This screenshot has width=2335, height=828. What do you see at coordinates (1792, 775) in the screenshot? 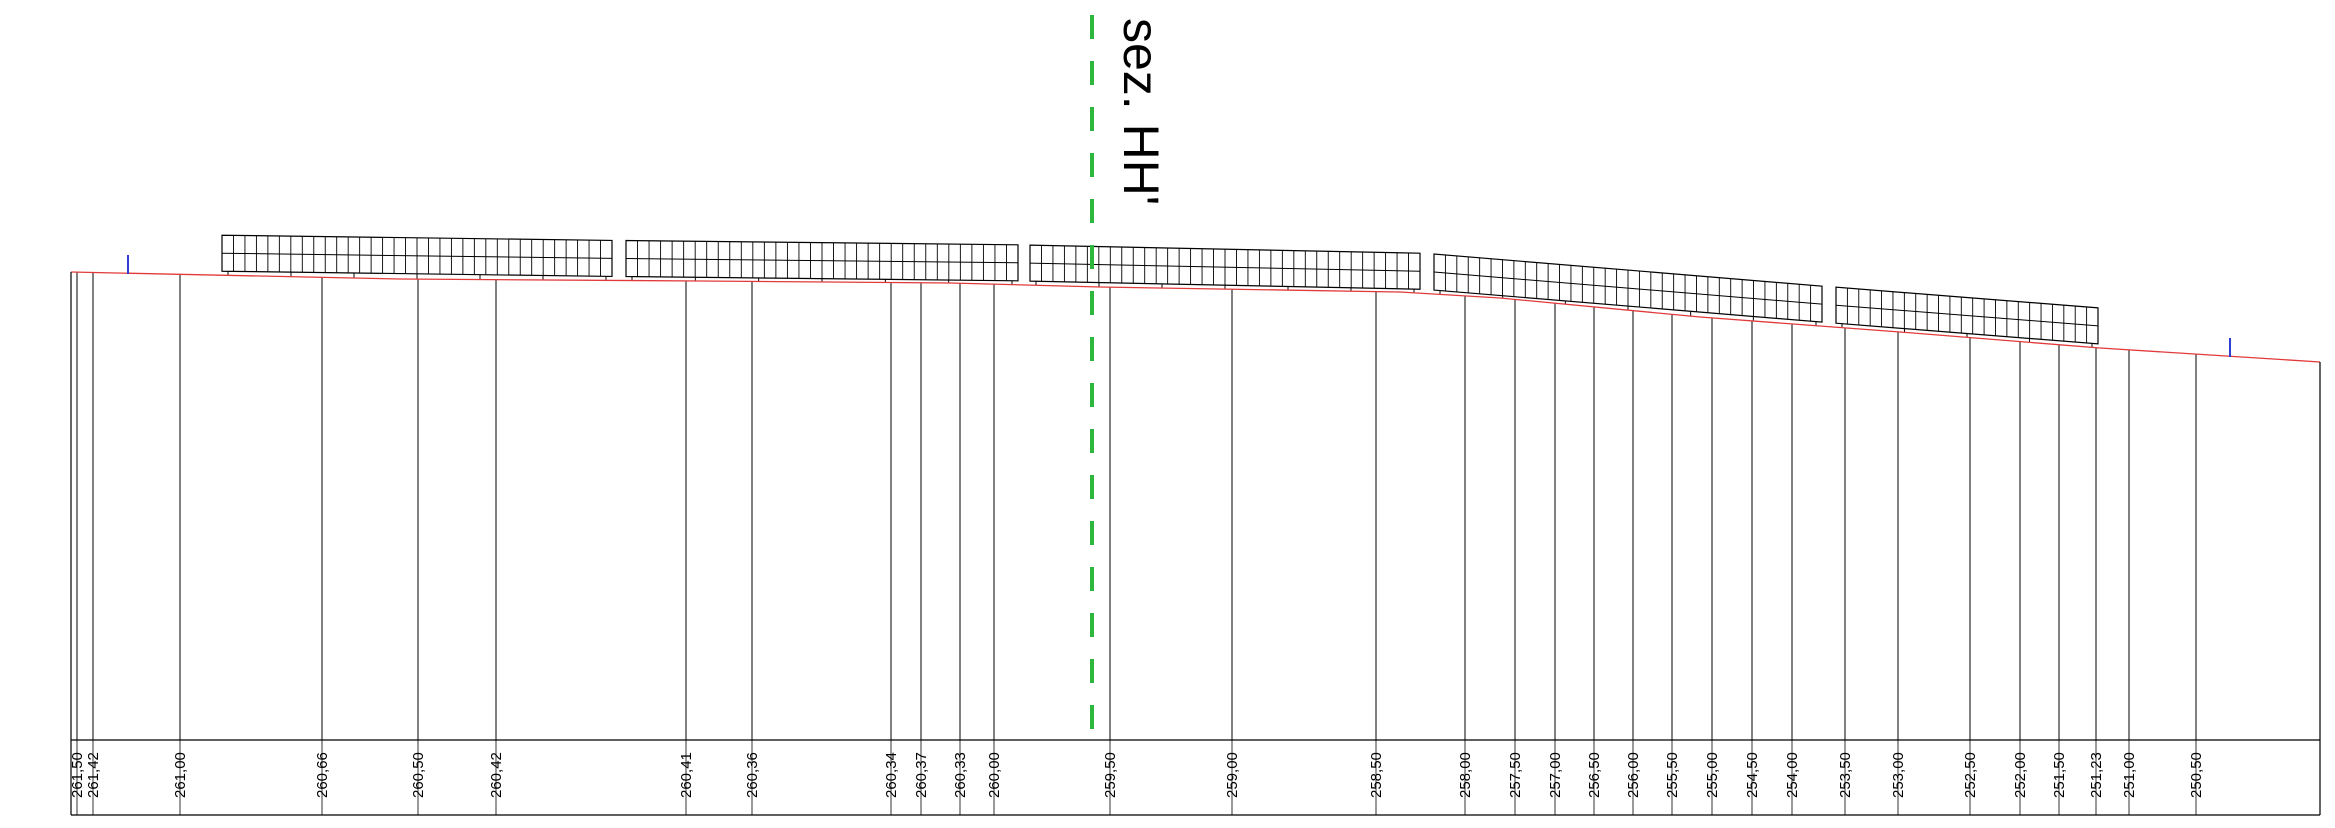
I see `station-elevation-label: 254,00` at bounding box center [1792, 775].